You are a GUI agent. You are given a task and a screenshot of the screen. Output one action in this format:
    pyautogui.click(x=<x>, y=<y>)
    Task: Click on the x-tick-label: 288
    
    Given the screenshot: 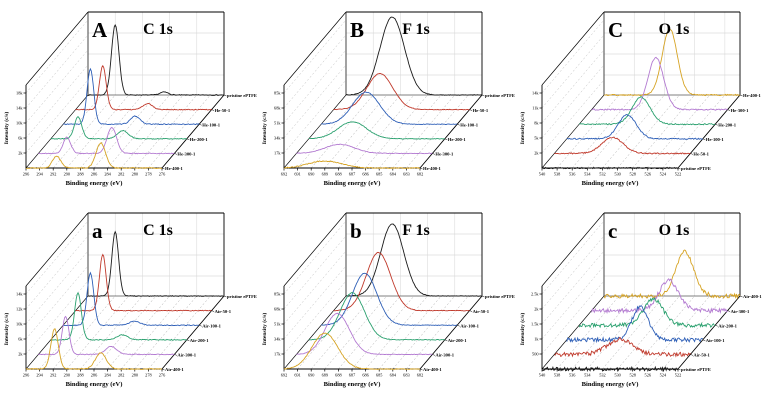 What is the action you would take?
    pyautogui.click(x=80, y=174)
    